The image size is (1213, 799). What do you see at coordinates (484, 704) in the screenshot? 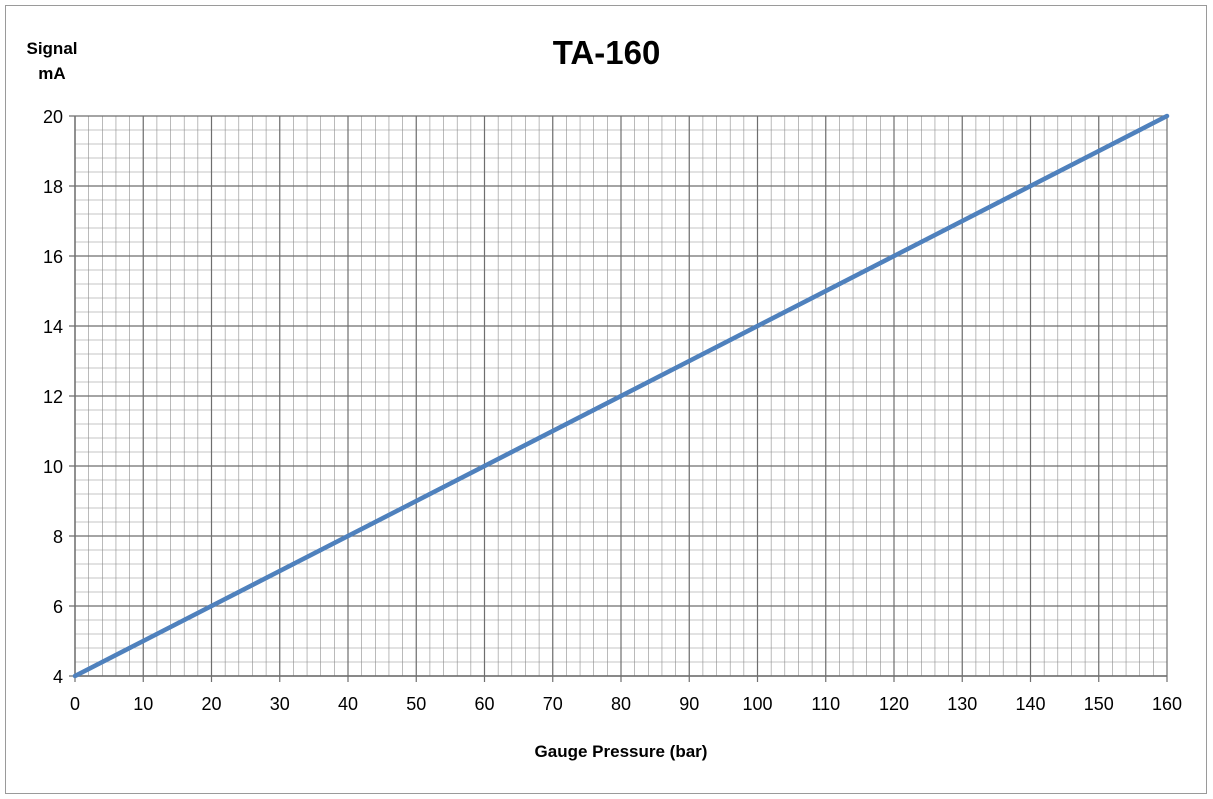
I see `x-tick-label: 60` at bounding box center [484, 704].